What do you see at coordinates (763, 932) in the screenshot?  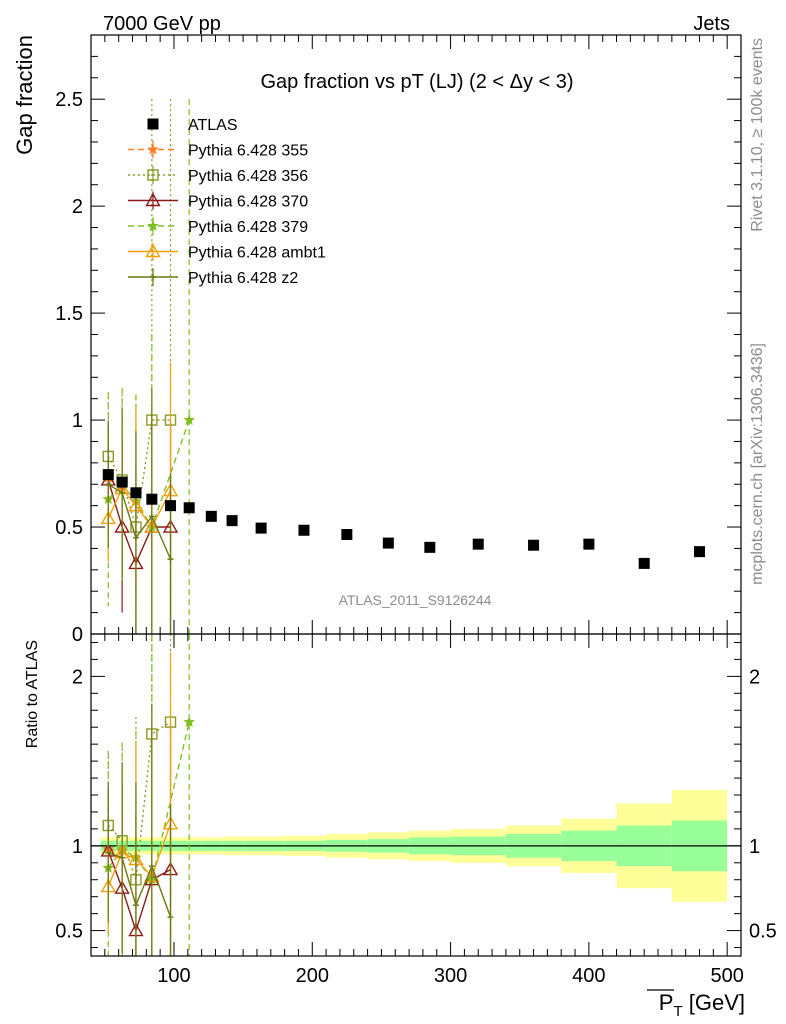 I see `ratio-y-tick-label-right: 0.5` at bounding box center [763, 932].